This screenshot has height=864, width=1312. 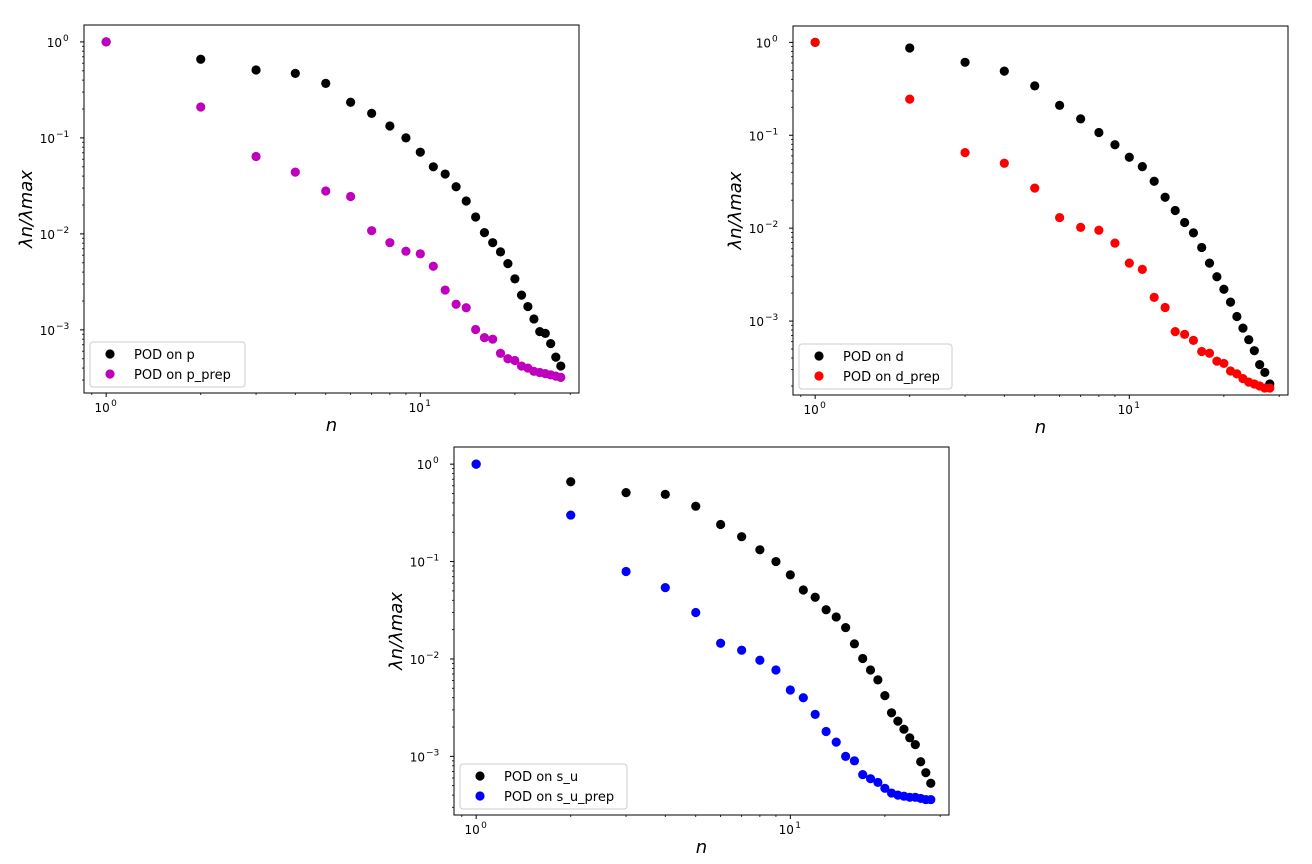 I want to click on legend: POD on p POD on p_prep, so click(x=167, y=364).